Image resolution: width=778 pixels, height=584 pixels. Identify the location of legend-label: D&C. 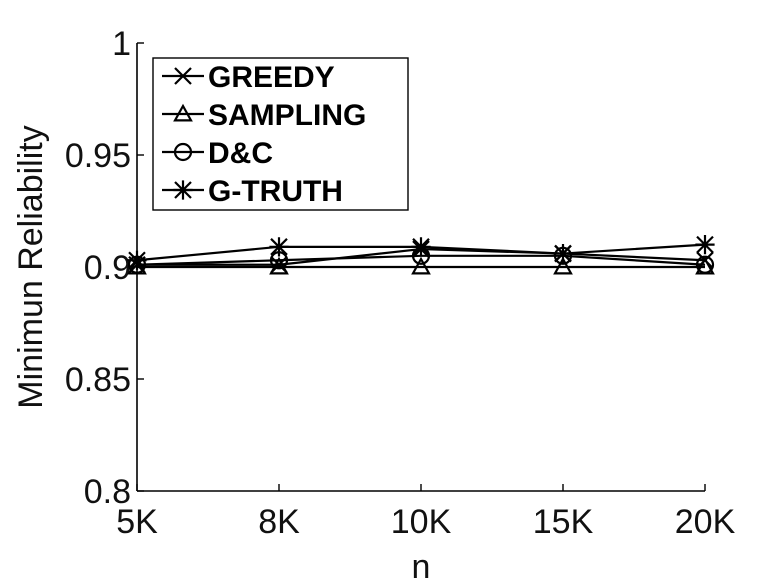
(240, 153).